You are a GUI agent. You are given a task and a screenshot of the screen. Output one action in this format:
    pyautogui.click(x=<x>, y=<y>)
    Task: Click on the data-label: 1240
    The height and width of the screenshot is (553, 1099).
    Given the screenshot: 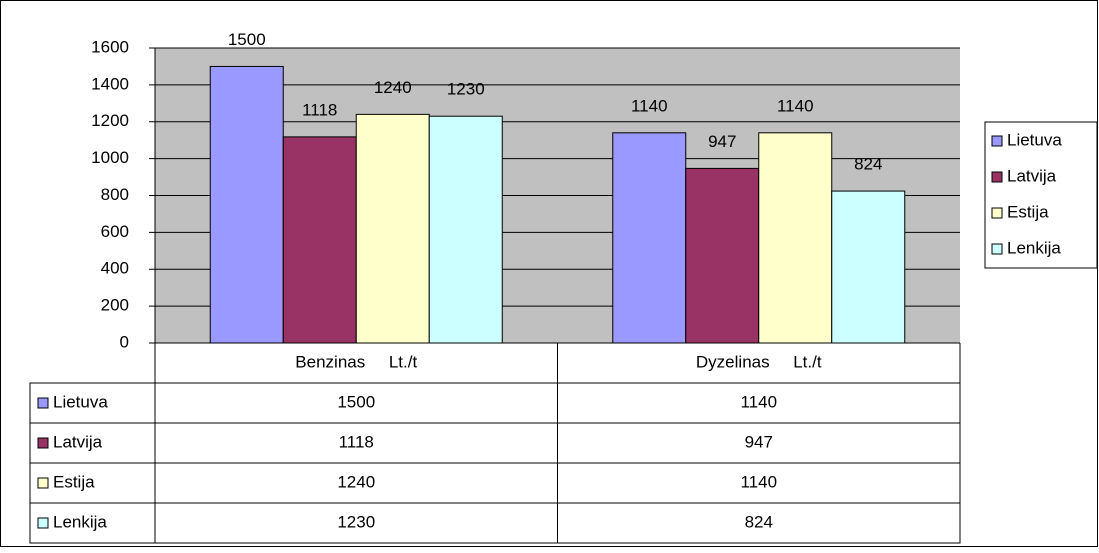 What is the action you would take?
    pyautogui.click(x=393, y=87)
    